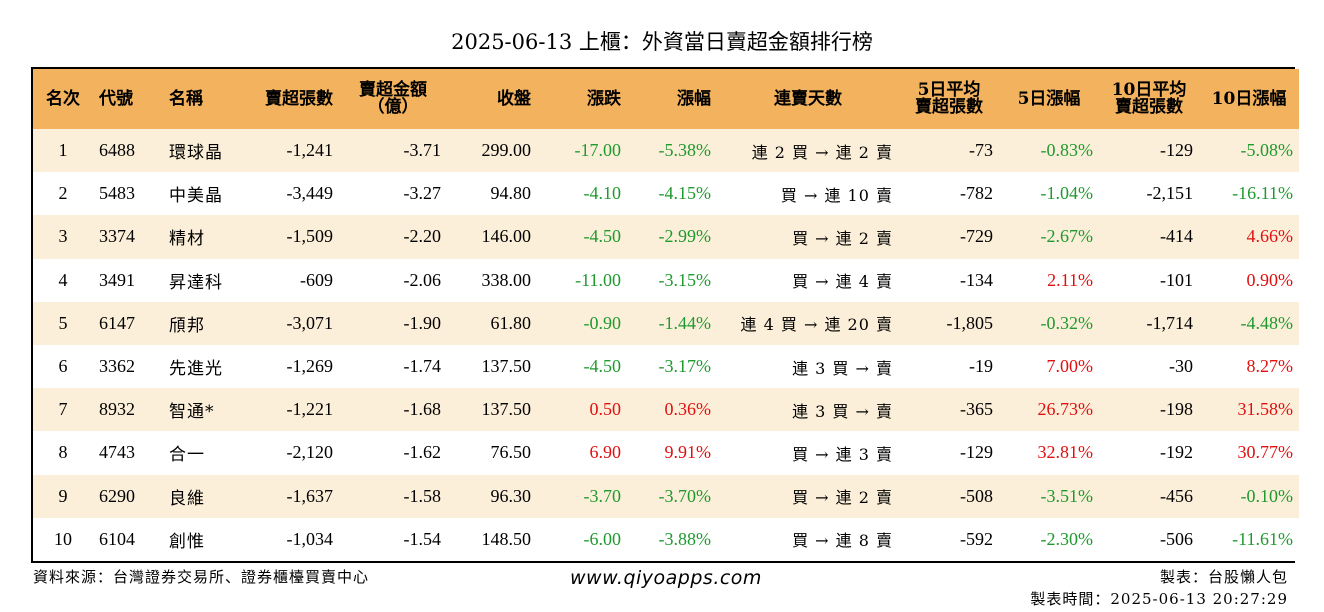  I want to click on cell-sell-shares: -1,509, so click(310, 236).